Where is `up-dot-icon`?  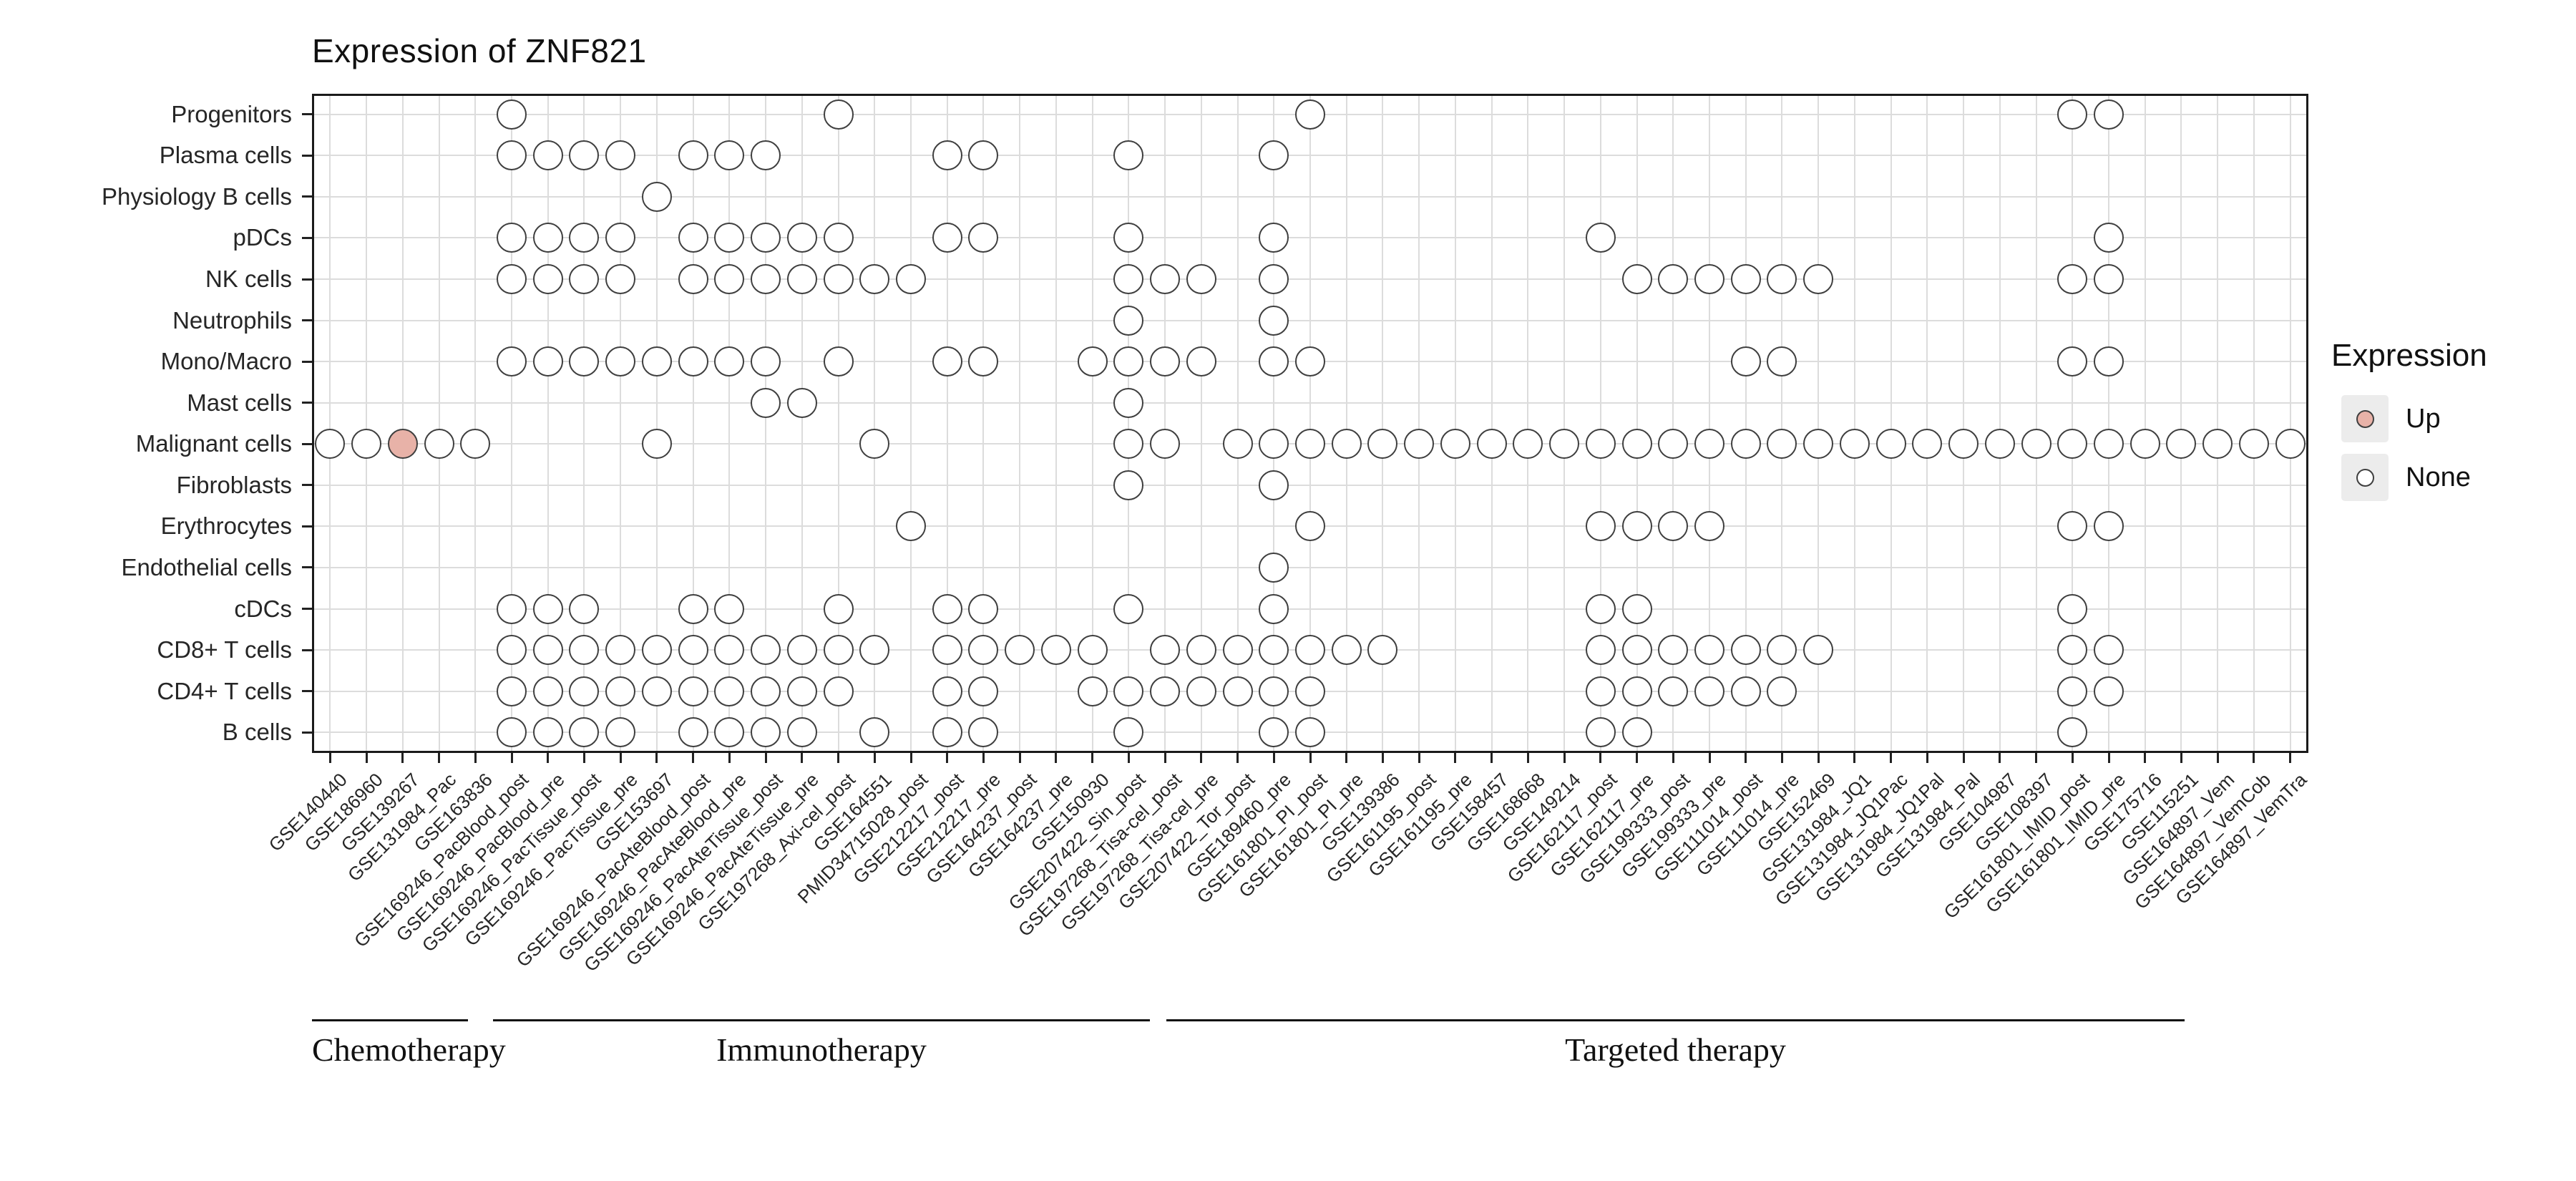 up-dot-icon is located at coordinates (2365, 418).